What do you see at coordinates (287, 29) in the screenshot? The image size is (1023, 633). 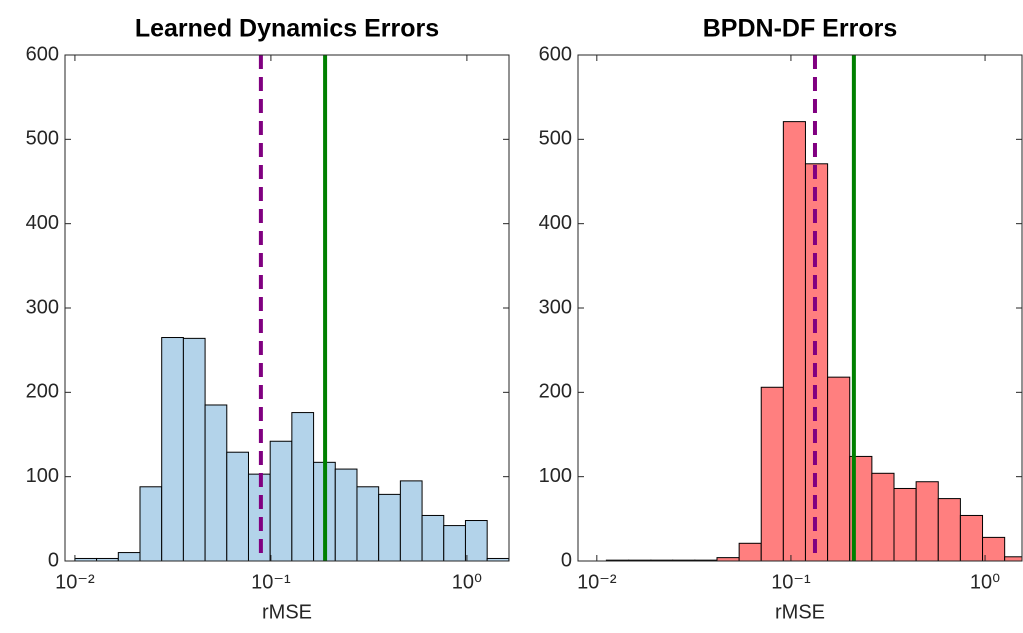 I see `chart-title: Learned Dynamics Errors` at bounding box center [287, 29].